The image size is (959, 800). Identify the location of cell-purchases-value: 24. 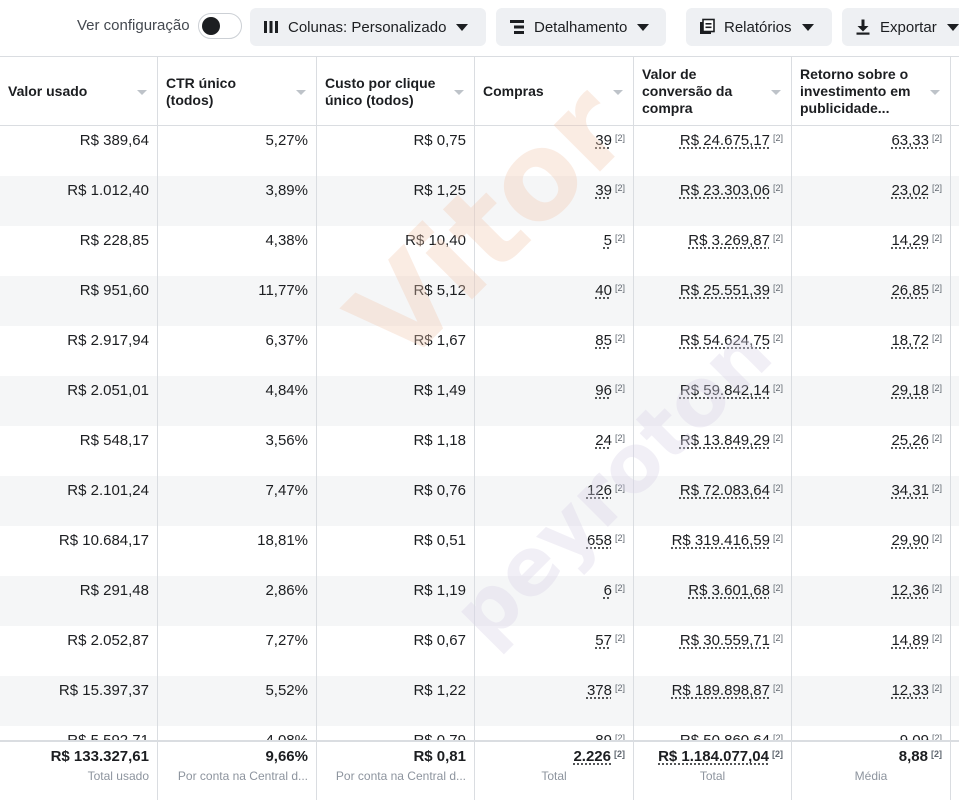
(603, 440).